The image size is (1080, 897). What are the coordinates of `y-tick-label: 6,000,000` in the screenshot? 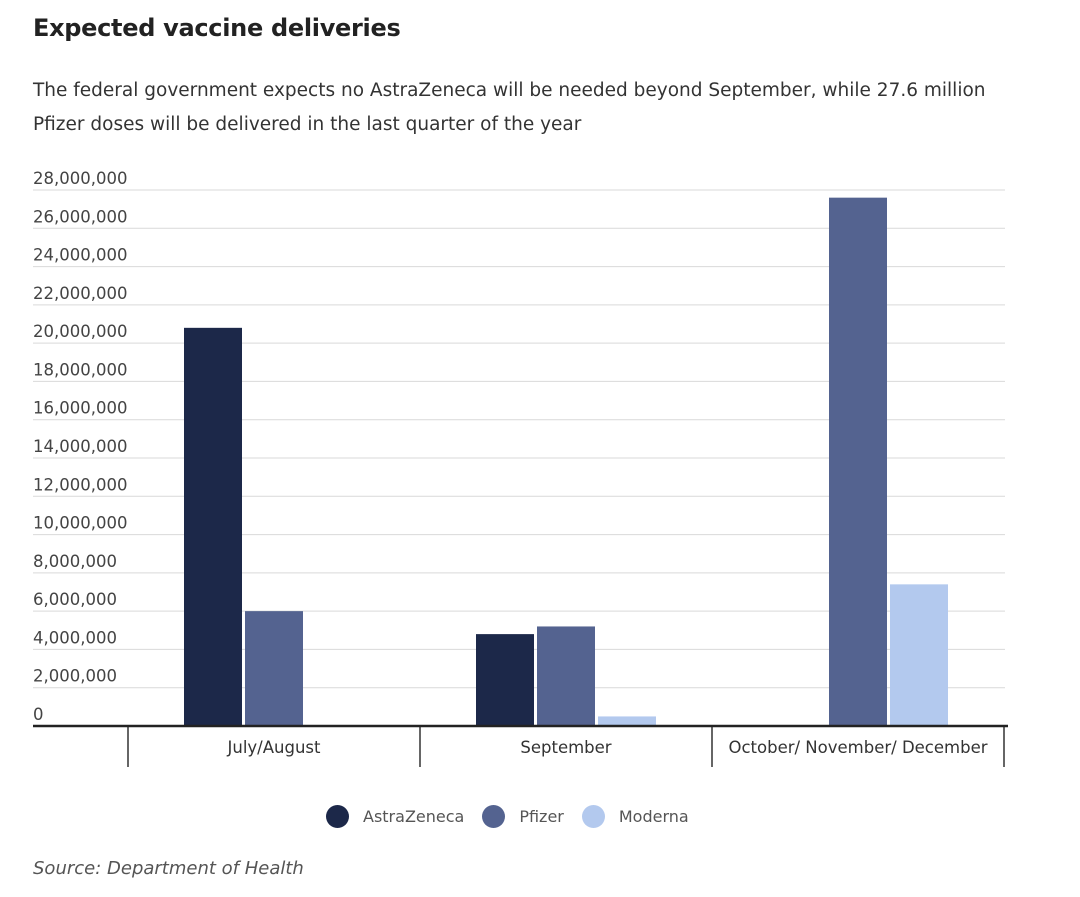 It's located at (75, 599).